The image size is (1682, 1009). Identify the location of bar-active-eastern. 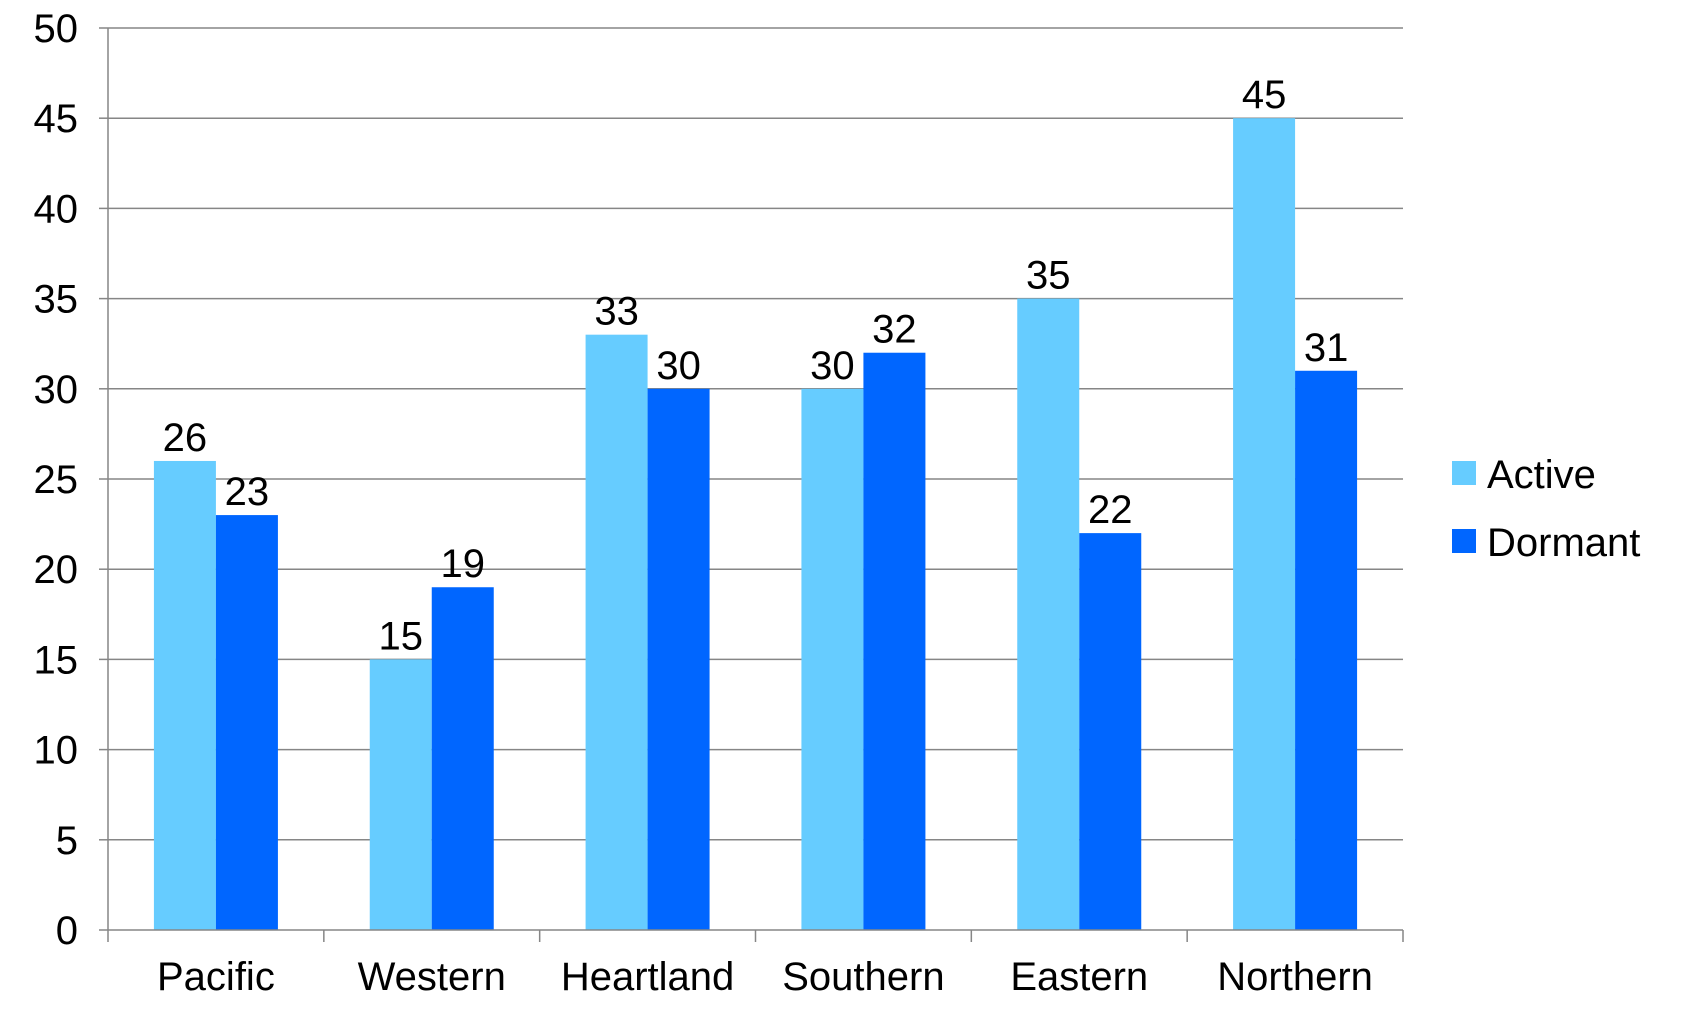
(1048, 614).